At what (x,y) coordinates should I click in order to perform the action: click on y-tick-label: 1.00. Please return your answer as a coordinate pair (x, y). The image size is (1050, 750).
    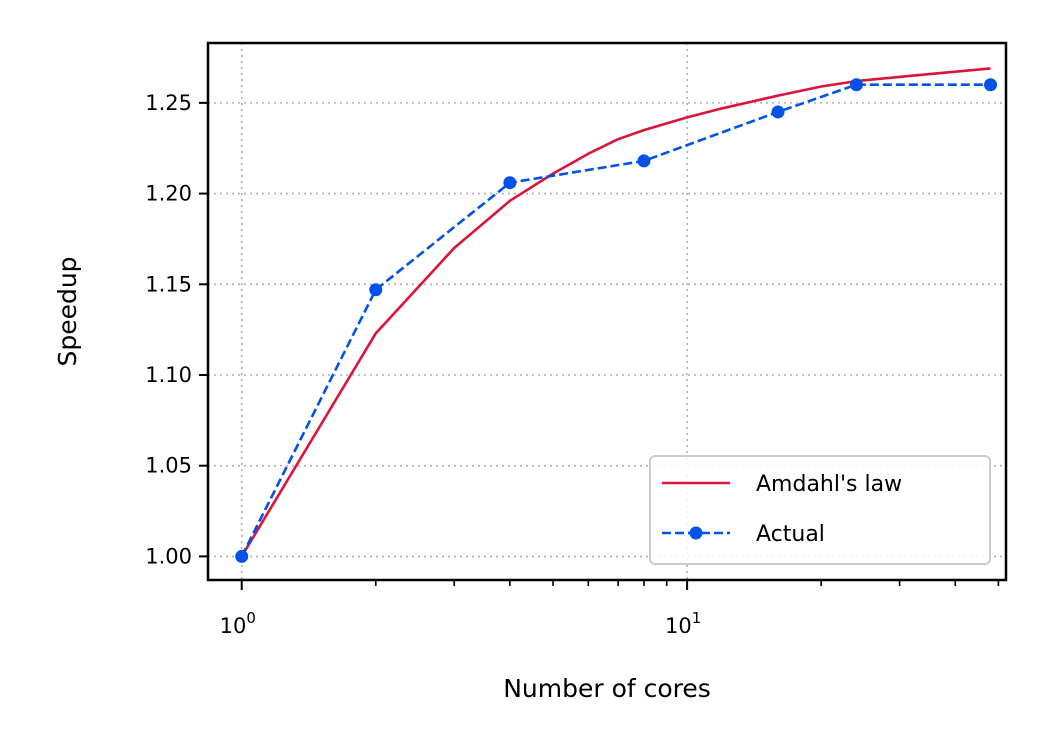
    Looking at the image, I should click on (168, 556).